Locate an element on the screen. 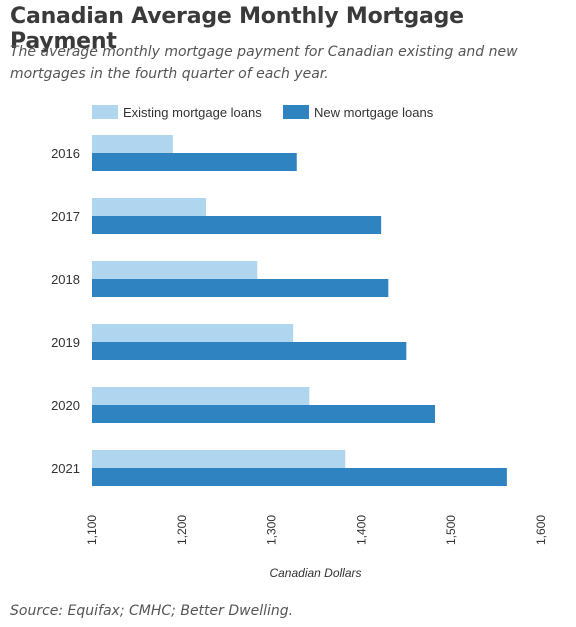  bar-new-2018 is located at coordinates (240, 288).